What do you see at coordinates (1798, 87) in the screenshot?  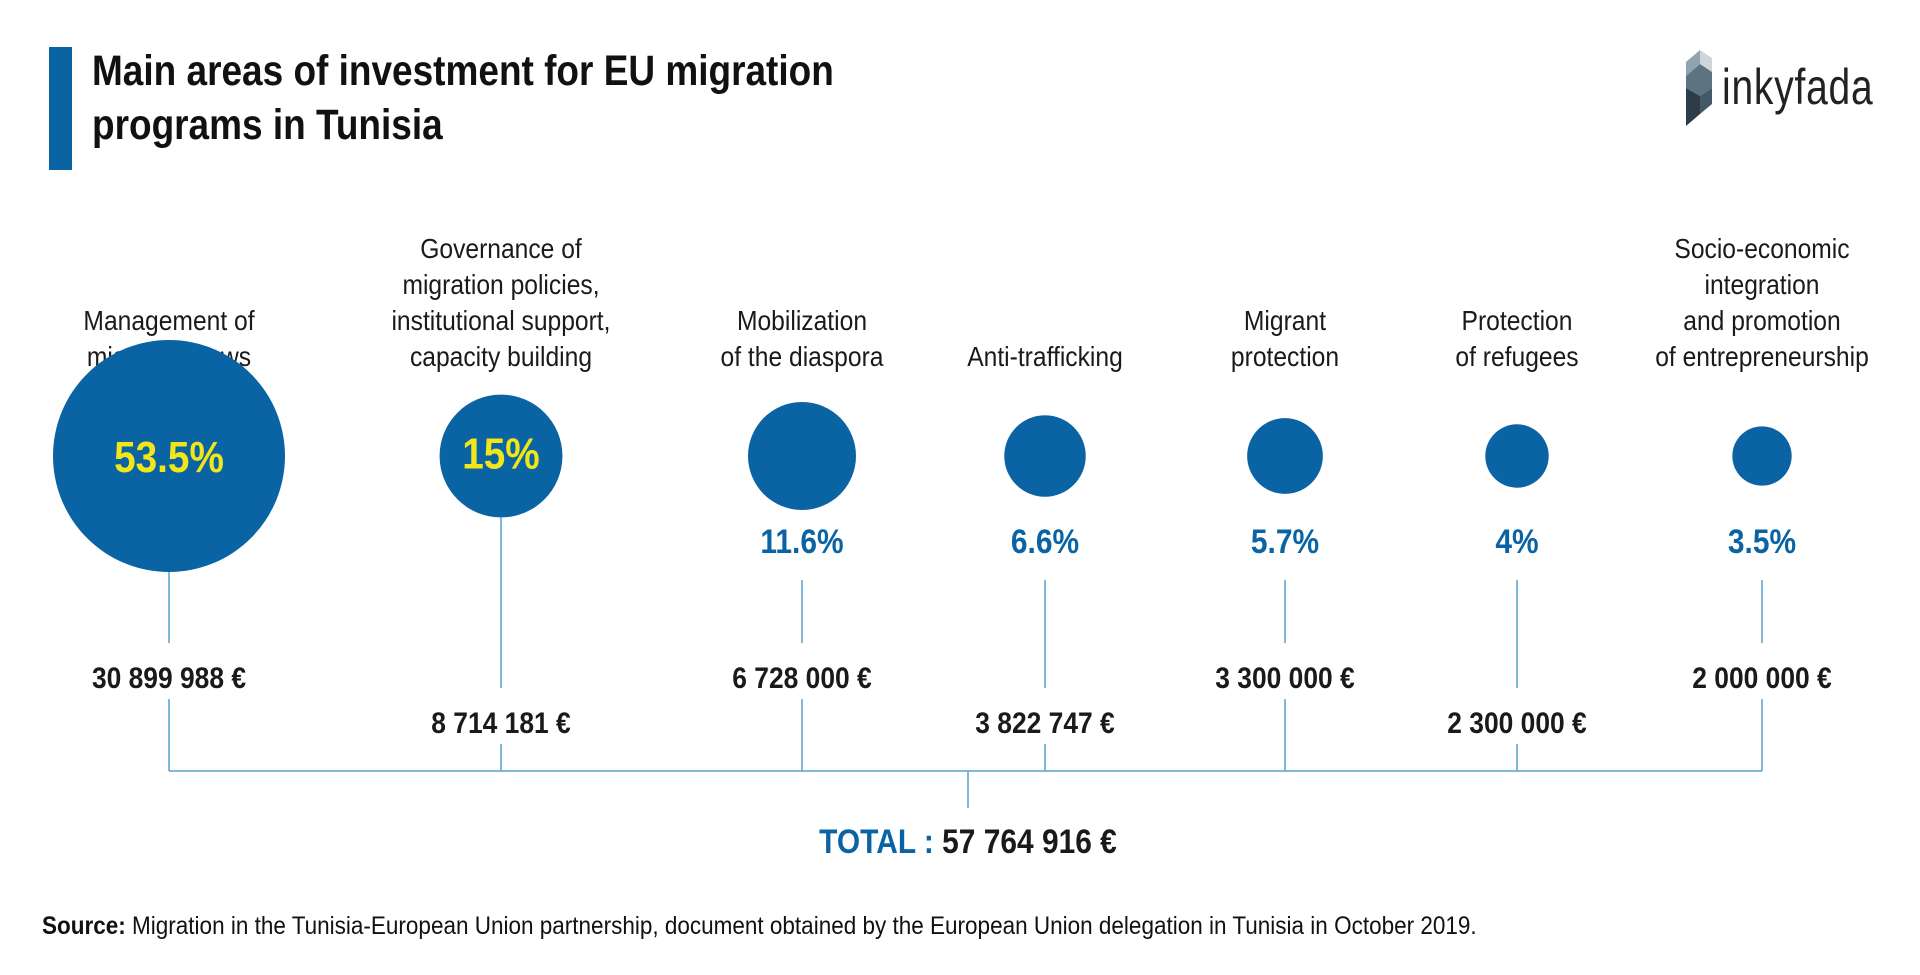 I see `inkyfada-logo-text: inkyfada` at bounding box center [1798, 87].